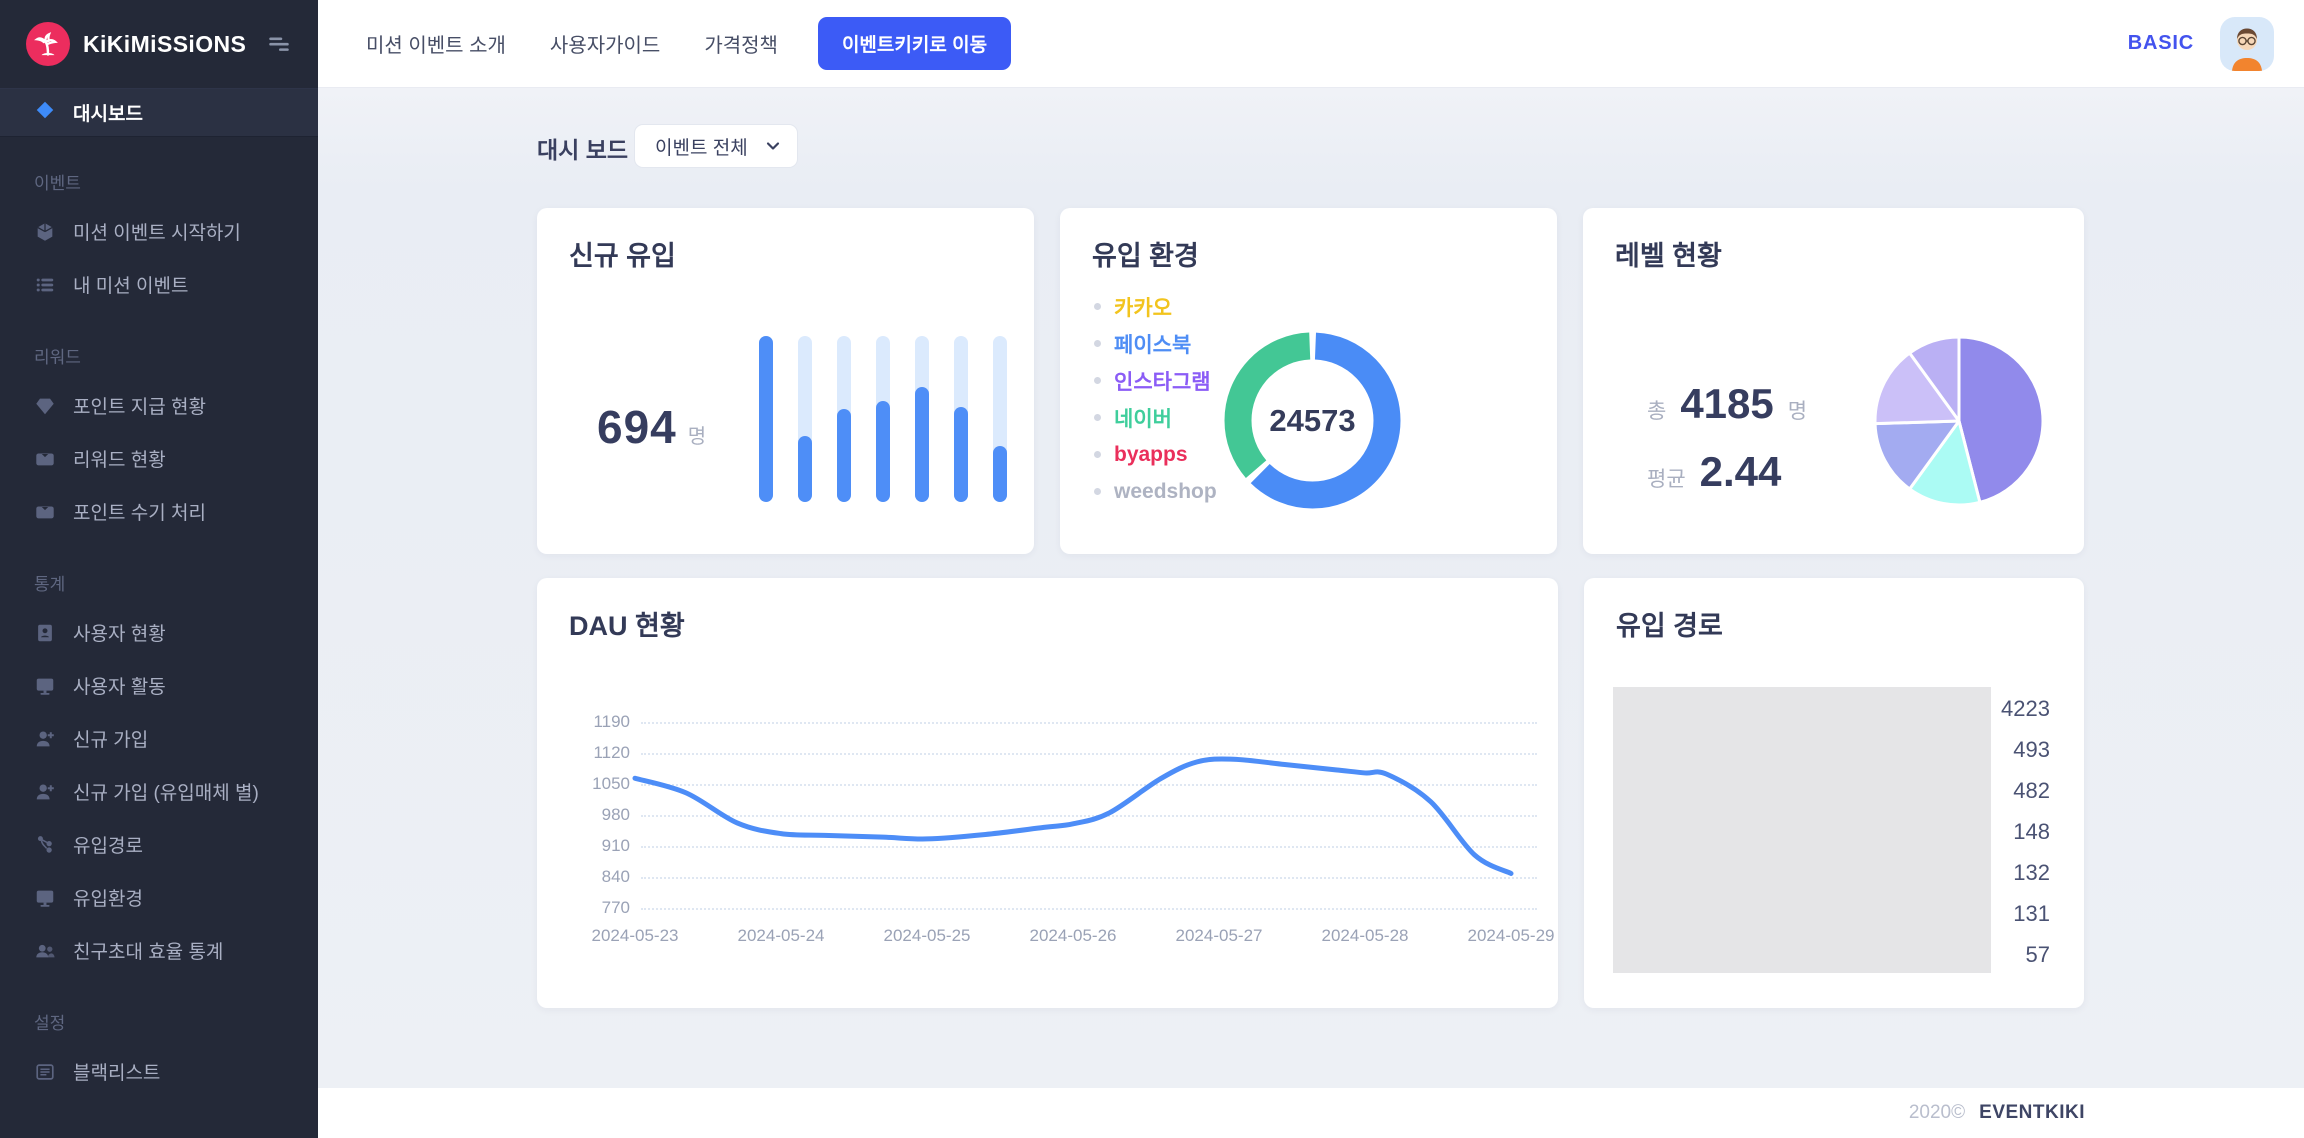  I want to click on card-title: 신규 유입, so click(622, 256).